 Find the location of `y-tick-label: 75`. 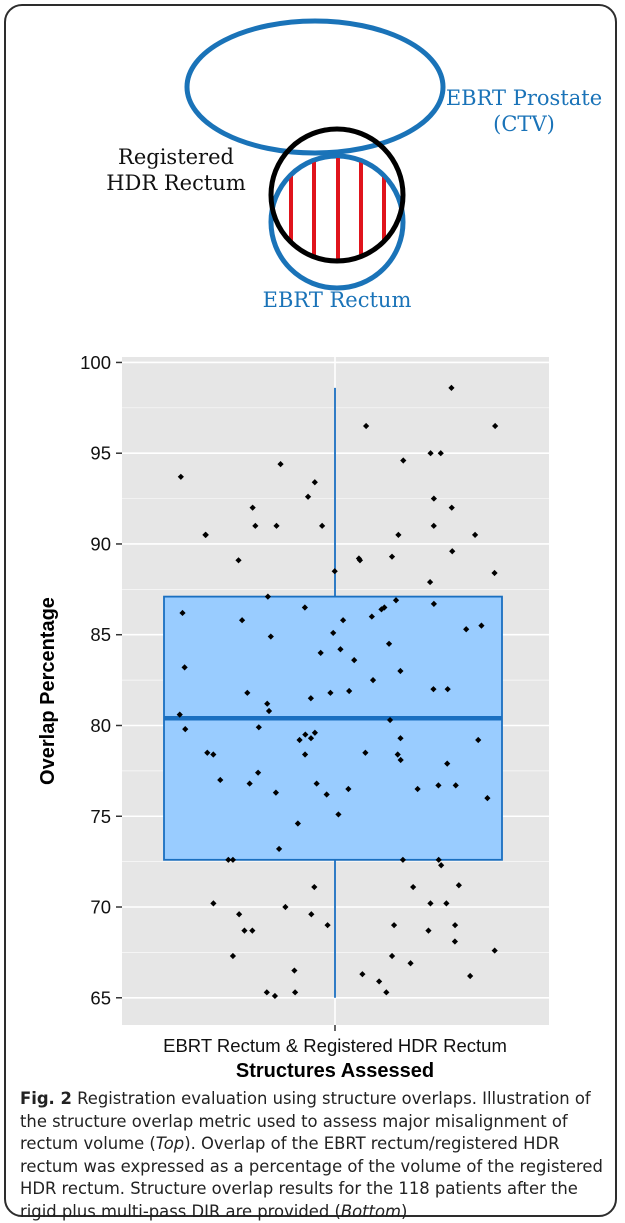

y-tick-label: 75 is located at coordinates (100, 816).